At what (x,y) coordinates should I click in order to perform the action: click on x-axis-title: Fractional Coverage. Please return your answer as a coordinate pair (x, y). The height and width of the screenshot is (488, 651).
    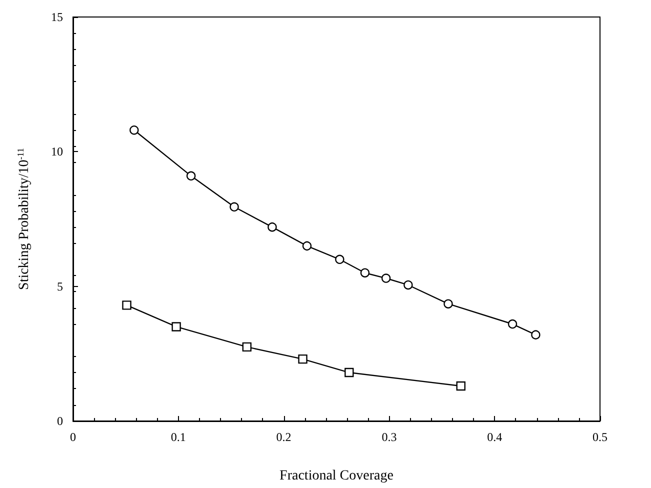
    Looking at the image, I should click on (337, 476).